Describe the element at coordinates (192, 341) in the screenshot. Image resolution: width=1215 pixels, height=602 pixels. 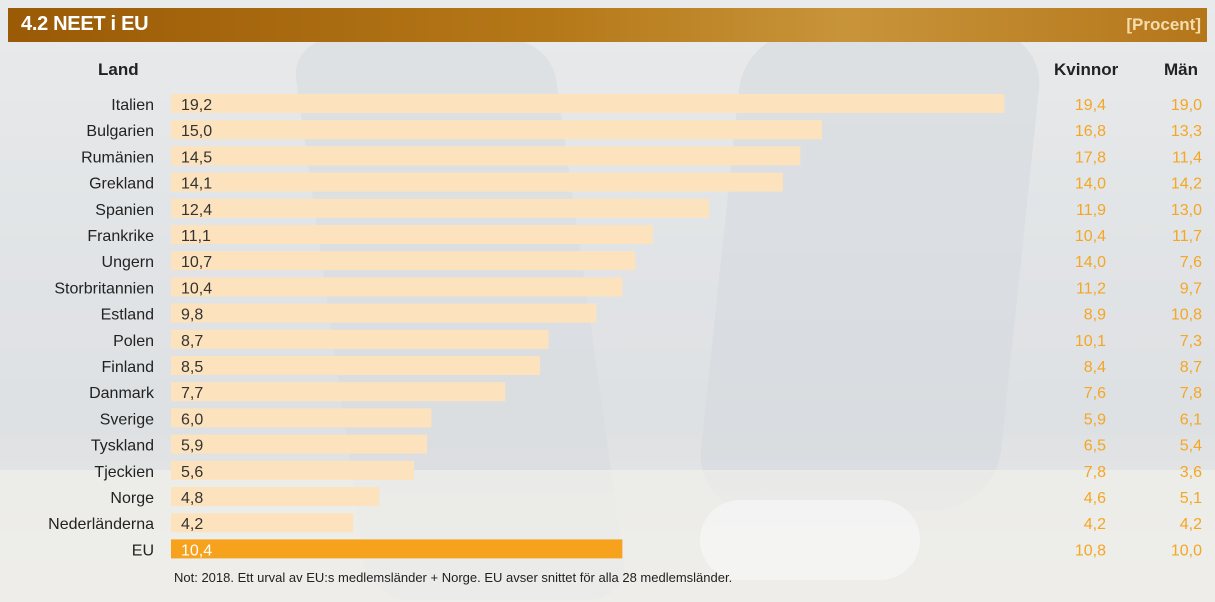
I see `bar-value-label: 8,7` at that location.